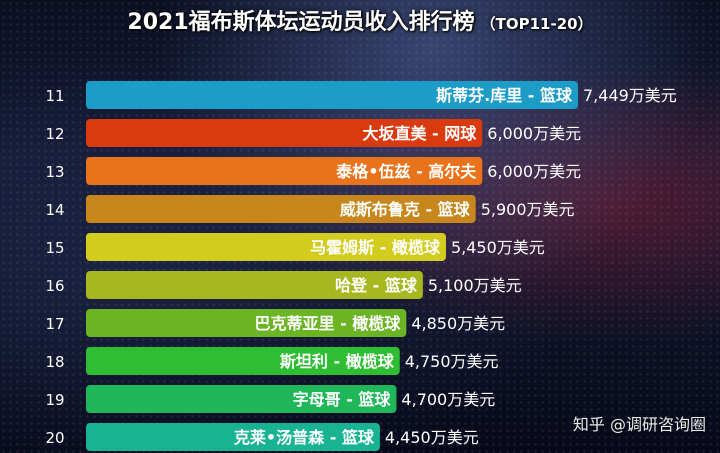  I want to click on value-label: 4,700万美元, so click(448, 399).